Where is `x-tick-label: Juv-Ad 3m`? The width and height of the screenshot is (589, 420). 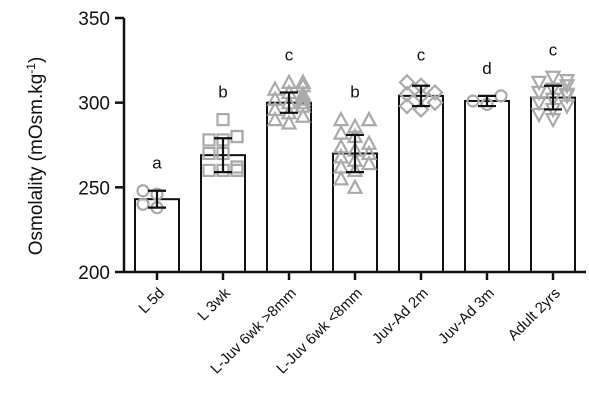
x-tick-label: Juv-Ad 3m is located at coordinates (466, 316).